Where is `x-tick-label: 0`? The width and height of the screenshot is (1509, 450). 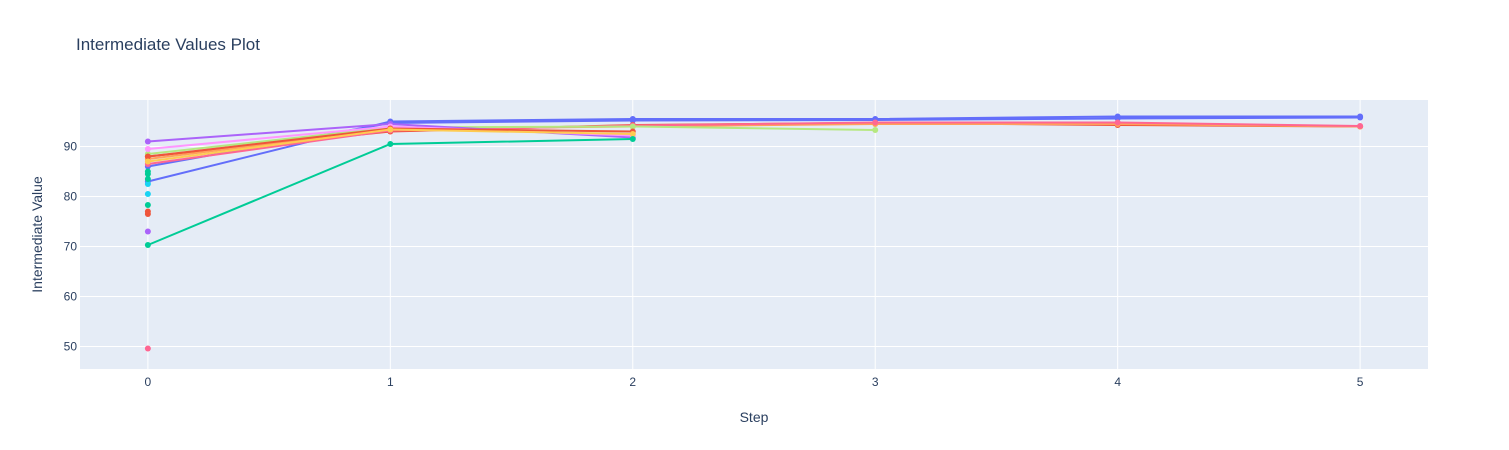 x-tick-label: 0 is located at coordinates (148, 382).